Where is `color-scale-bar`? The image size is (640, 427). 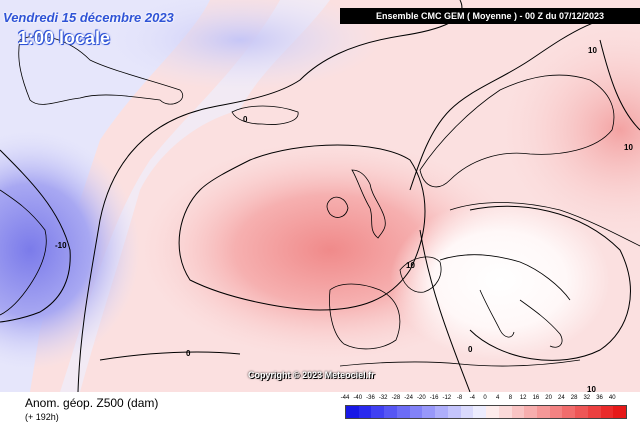
color-scale-bar is located at coordinates (486, 412).